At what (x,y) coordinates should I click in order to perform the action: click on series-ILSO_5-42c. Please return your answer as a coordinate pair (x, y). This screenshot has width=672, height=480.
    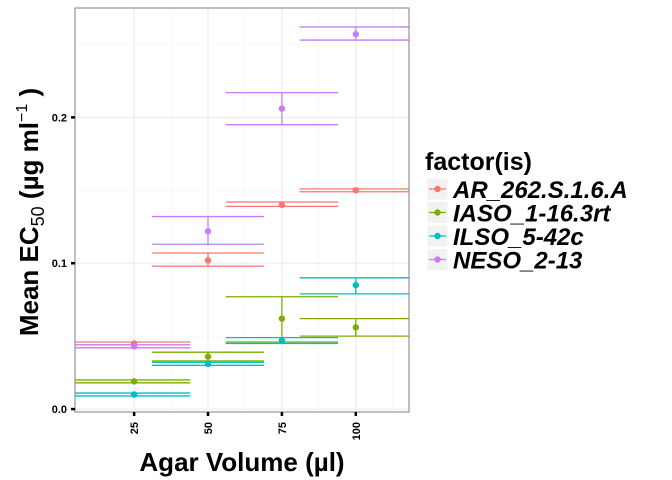
    Looking at the image, I should click on (242, 337).